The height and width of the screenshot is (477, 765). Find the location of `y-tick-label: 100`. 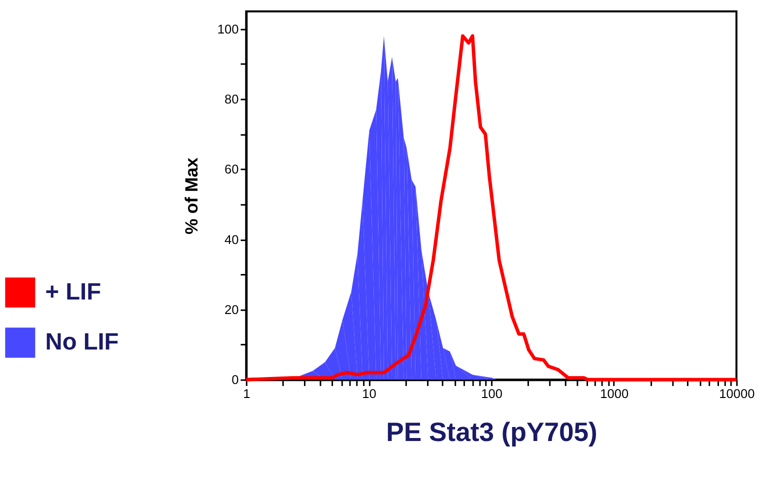

y-tick-label: 100 is located at coordinates (228, 28).